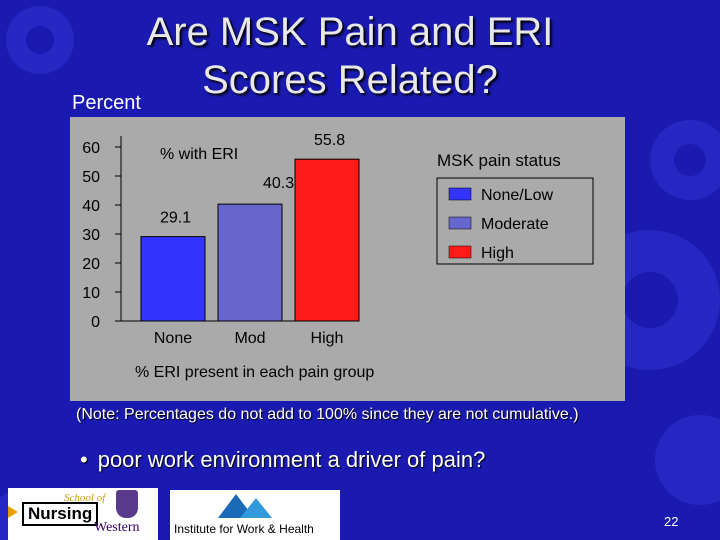  I want to click on x-tick-label: None, so click(173, 338).